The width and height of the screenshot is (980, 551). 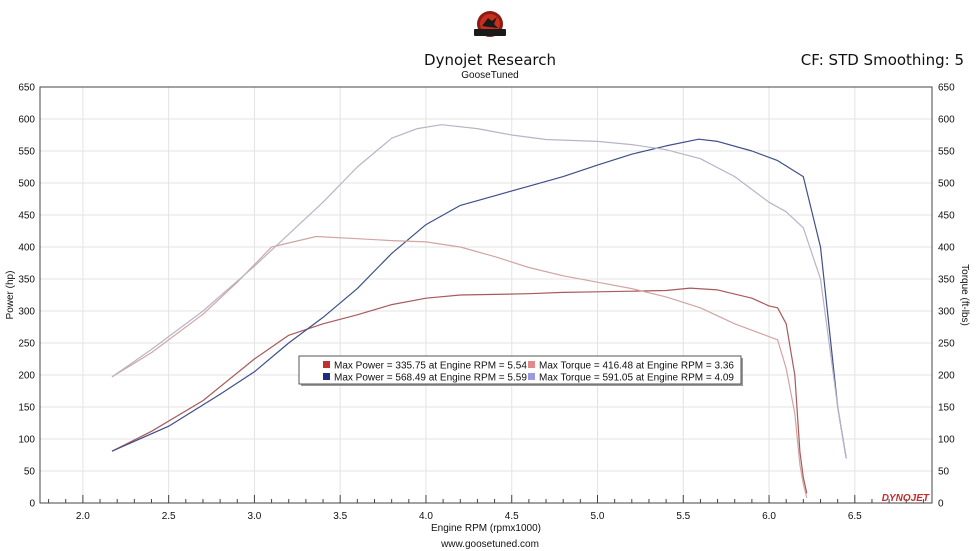 I want to click on y-tick-label-right: 550, so click(x=946, y=152).